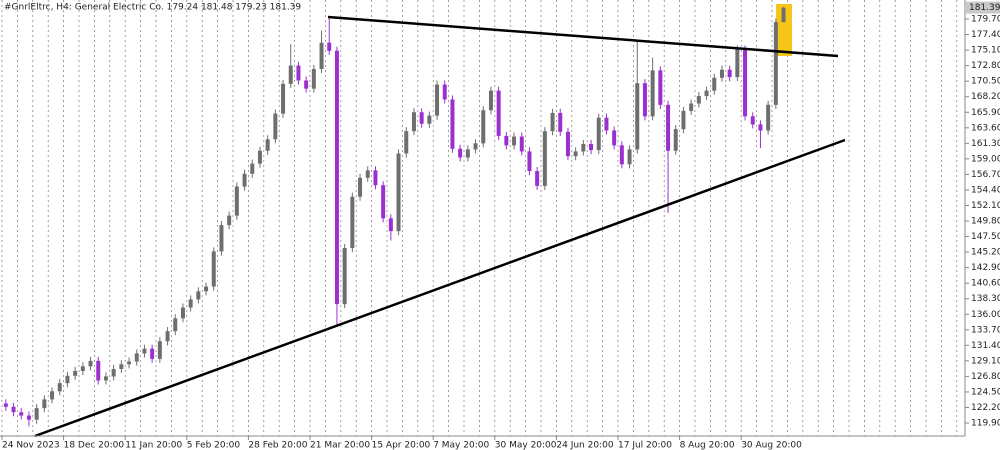 Image resolution: width=1000 pixels, height=450 pixels. I want to click on y-tick-label: 122.20, so click(985, 408).